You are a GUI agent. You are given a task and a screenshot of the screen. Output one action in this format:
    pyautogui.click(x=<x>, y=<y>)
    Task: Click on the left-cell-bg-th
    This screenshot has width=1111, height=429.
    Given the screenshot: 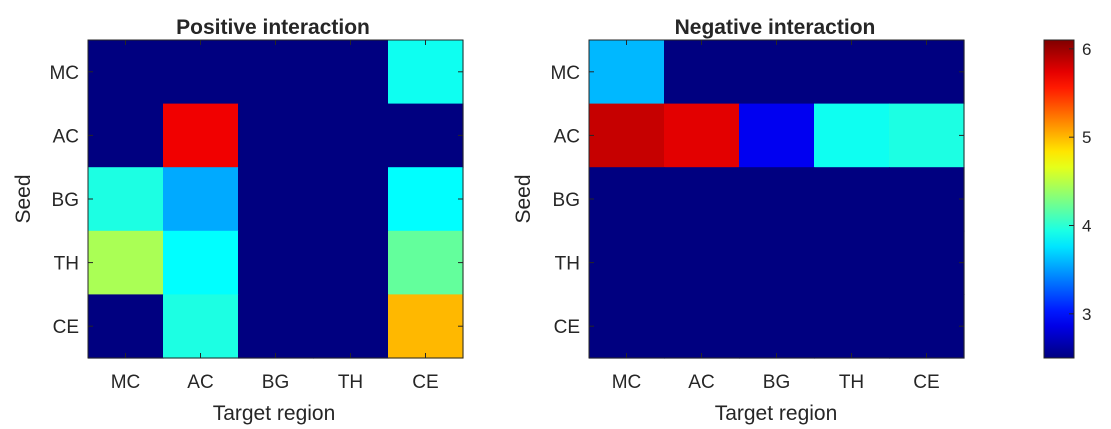 What is the action you would take?
    pyautogui.click(x=351, y=199)
    